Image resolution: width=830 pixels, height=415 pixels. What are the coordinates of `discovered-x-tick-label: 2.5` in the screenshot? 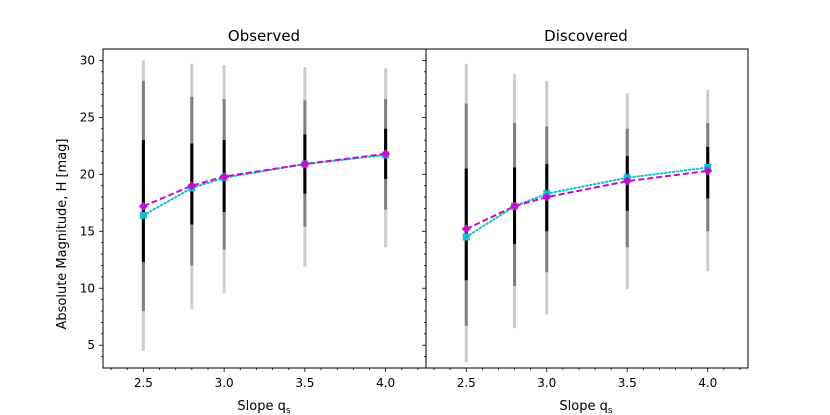 It's located at (466, 383).